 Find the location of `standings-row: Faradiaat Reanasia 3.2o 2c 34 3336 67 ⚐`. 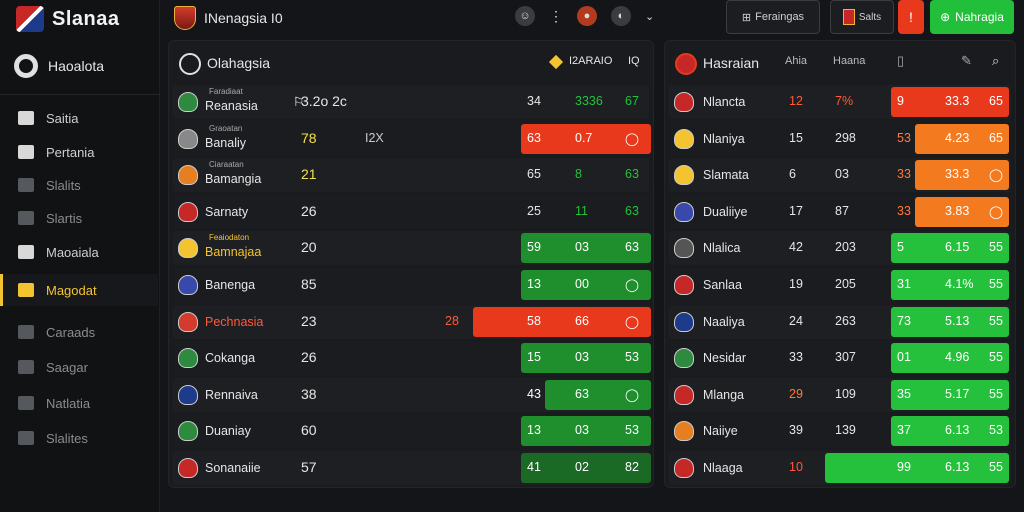

standings-row: Faradiaat Reanasia 3.2o 2c 34 3336 67 ⚐ is located at coordinates (411, 102).